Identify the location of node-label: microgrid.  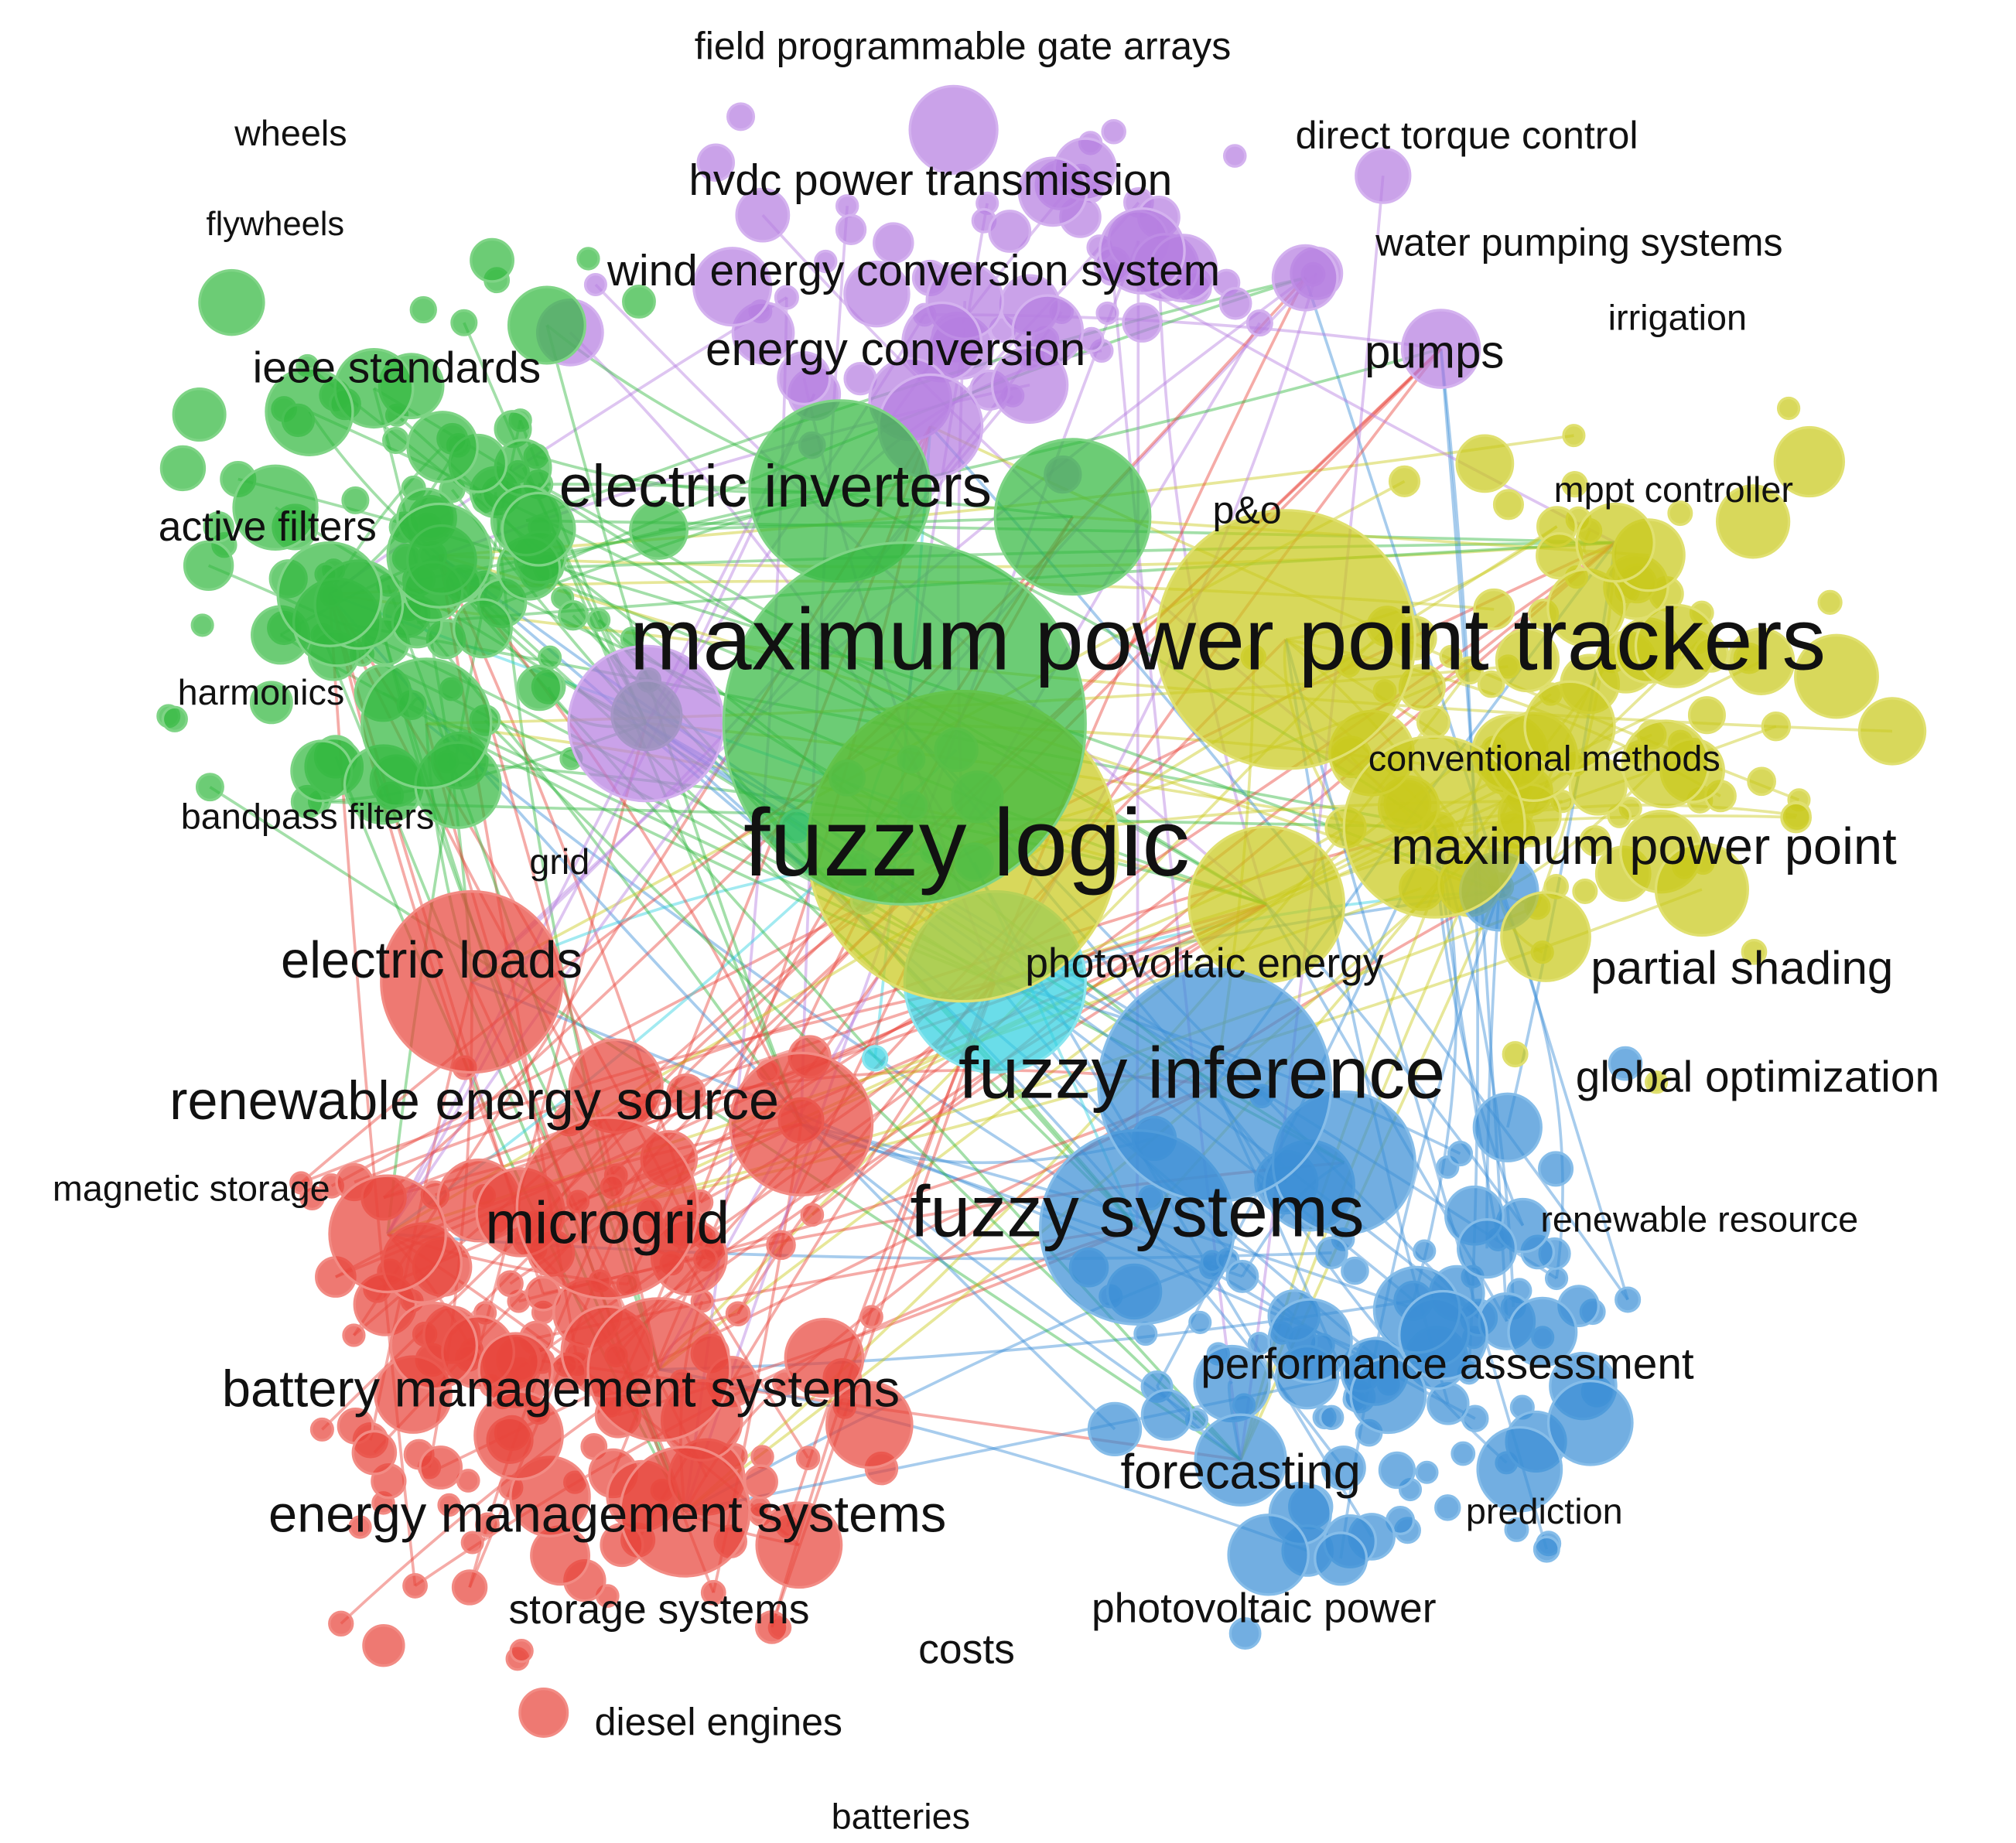
(608, 1222).